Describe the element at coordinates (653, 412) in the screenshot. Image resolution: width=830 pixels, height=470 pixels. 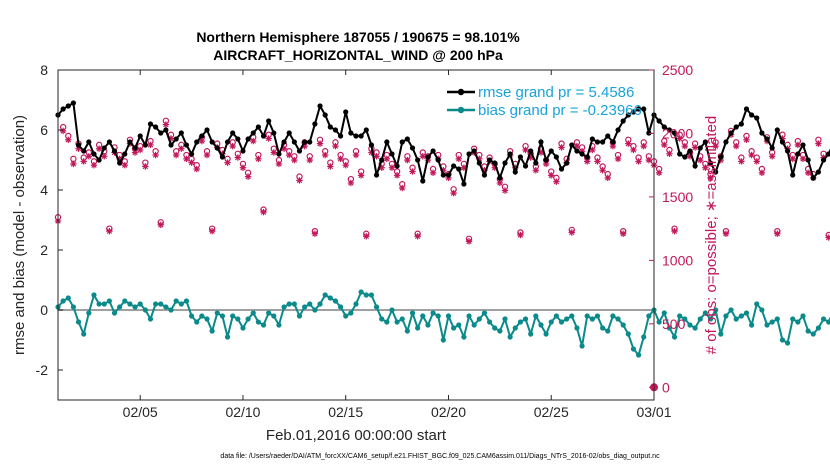
I see `x-tick-label: 03/01` at that location.